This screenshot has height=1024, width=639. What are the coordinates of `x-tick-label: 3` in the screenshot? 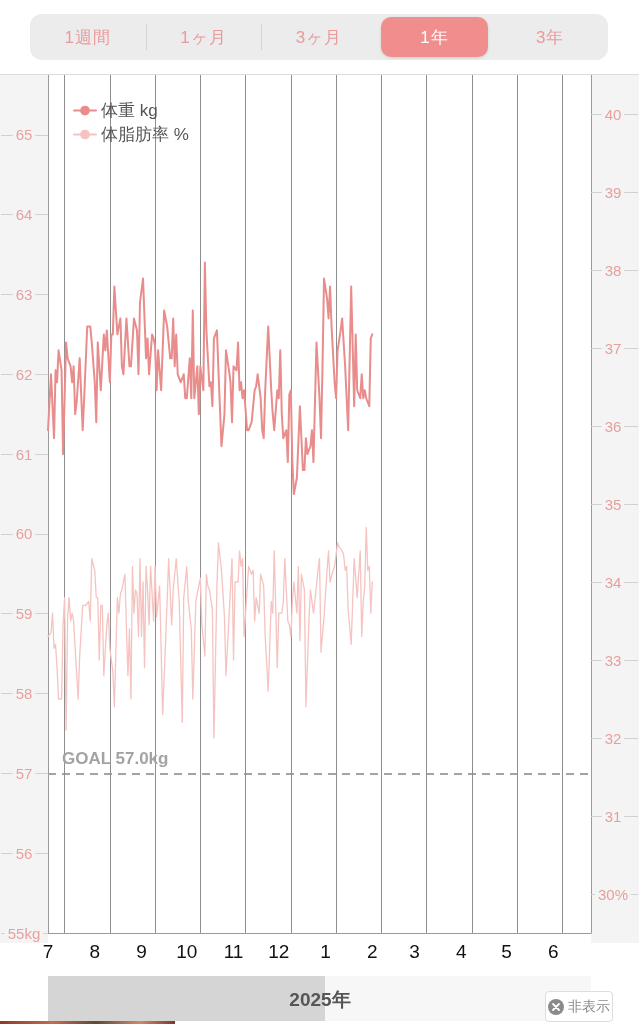 It's located at (414, 951).